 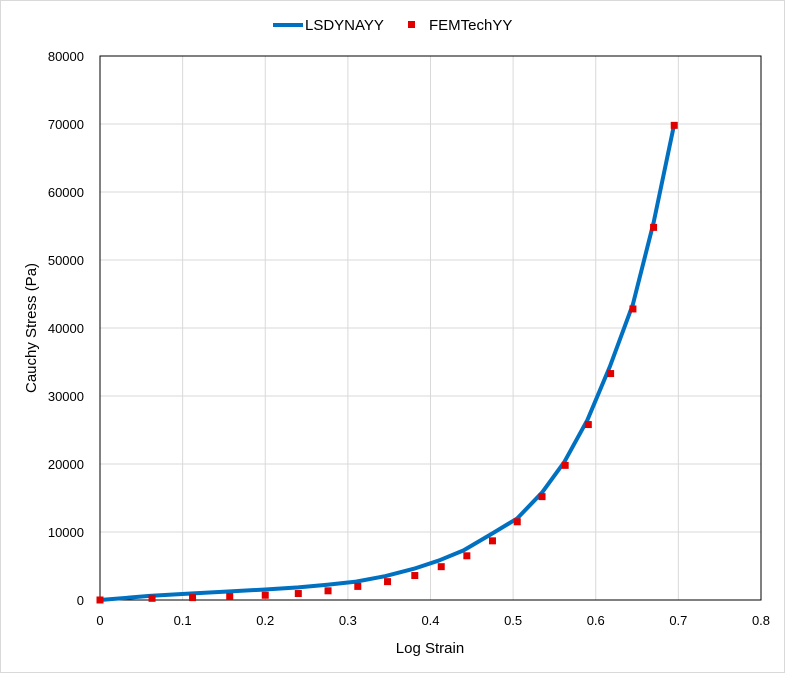 What do you see at coordinates (430, 620) in the screenshot?
I see `x-tick-label: 0.4` at bounding box center [430, 620].